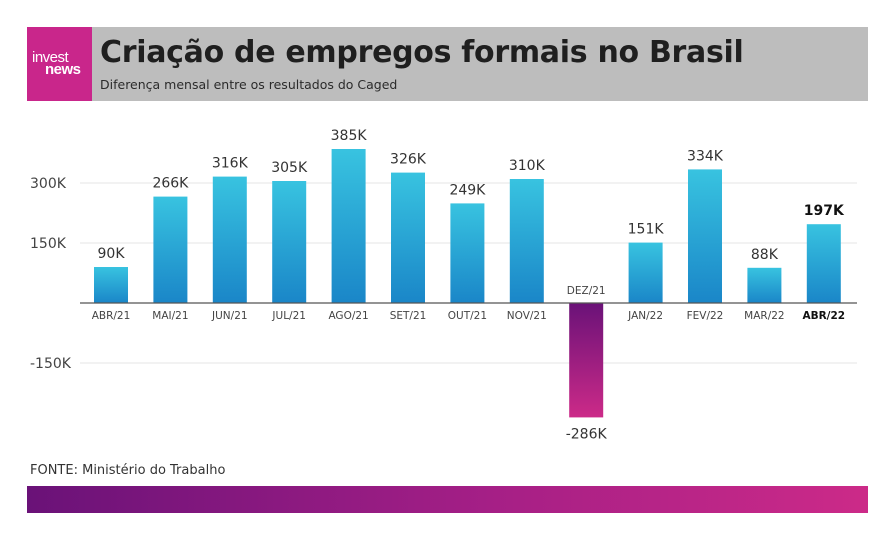 This screenshot has height=540, width=895. I want to click on category-label: MAI/21, so click(170, 316).